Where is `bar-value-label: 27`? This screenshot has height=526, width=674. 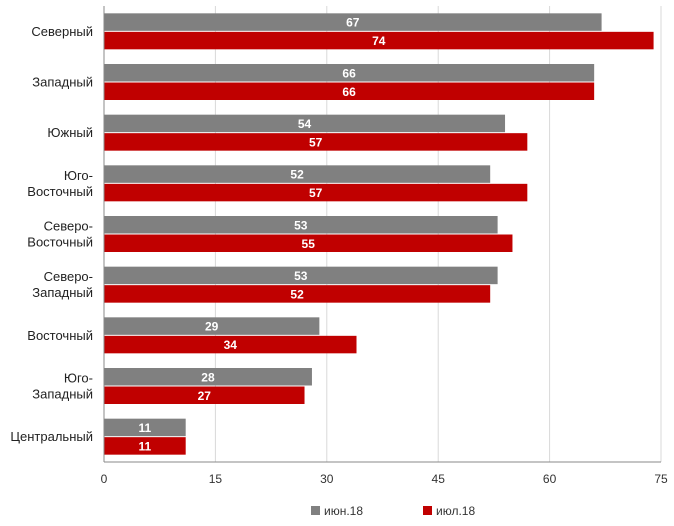
bar-value-label: 27 is located at coordinates (205, 396).